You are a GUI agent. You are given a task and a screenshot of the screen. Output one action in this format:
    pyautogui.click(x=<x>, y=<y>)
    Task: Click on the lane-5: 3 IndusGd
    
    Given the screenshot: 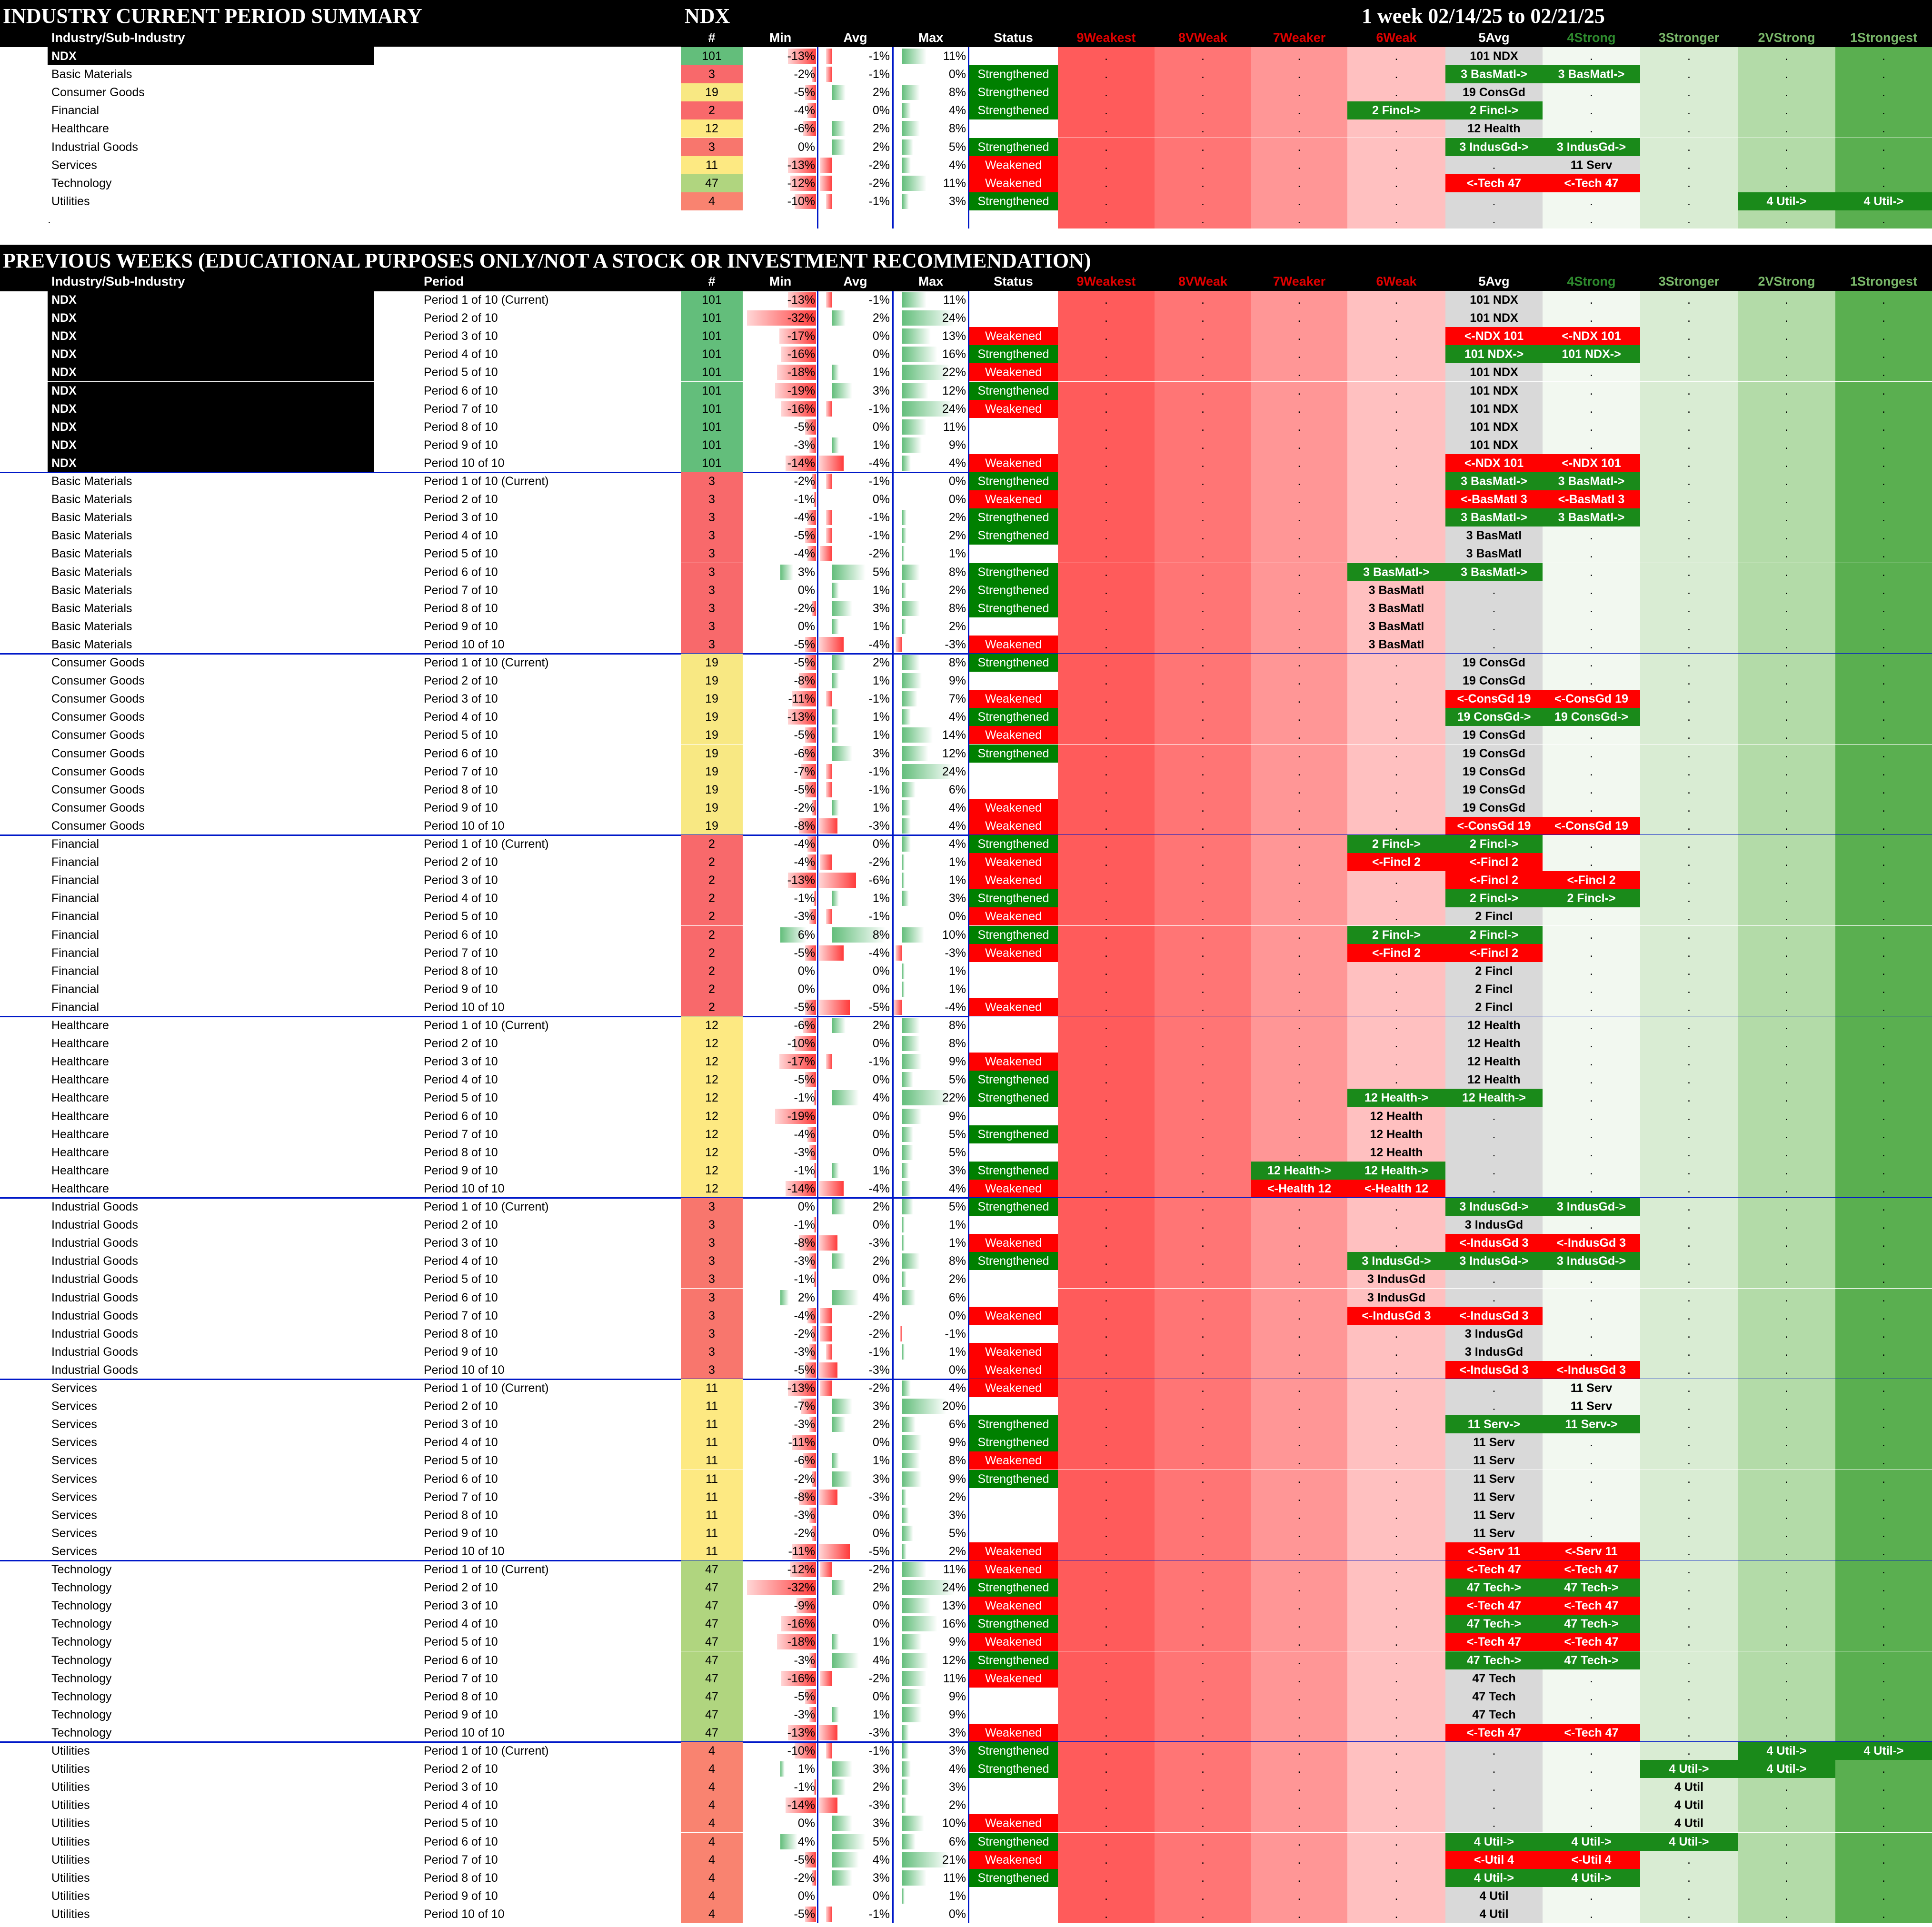 What is the action you would take?
    pyautogui.click(x=1494, y=1333)
    